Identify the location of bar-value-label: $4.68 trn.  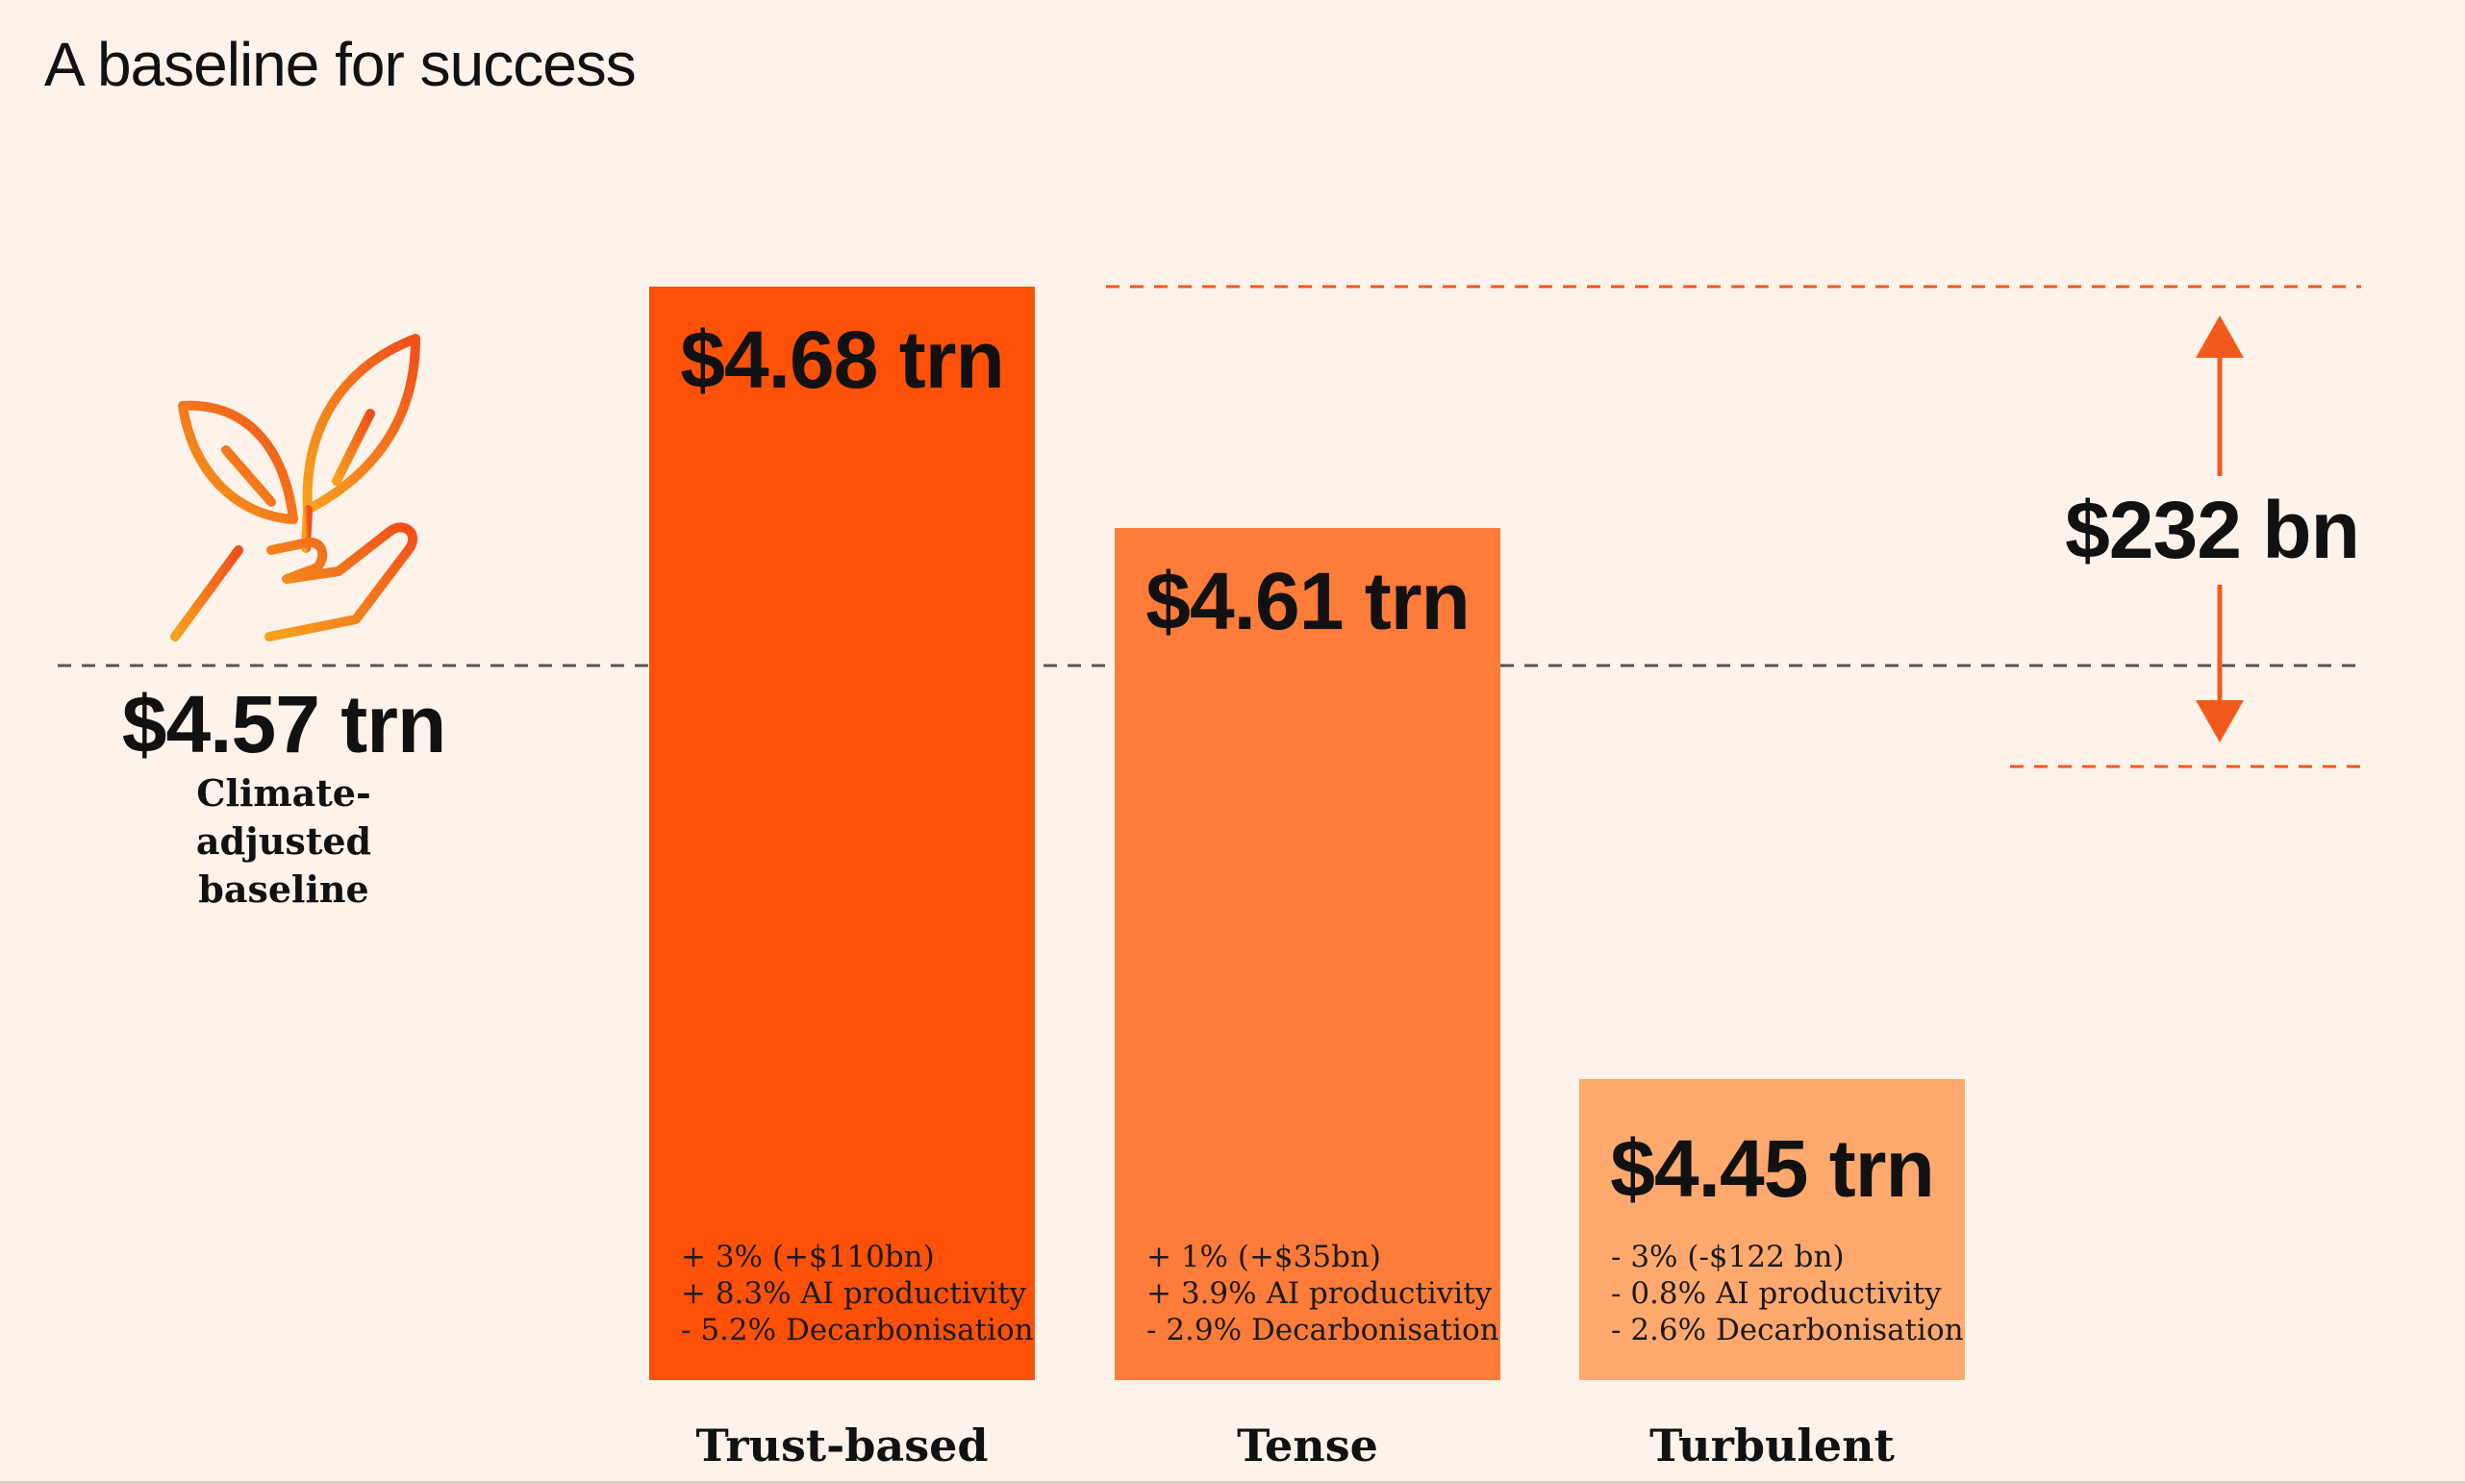
(843, 360).